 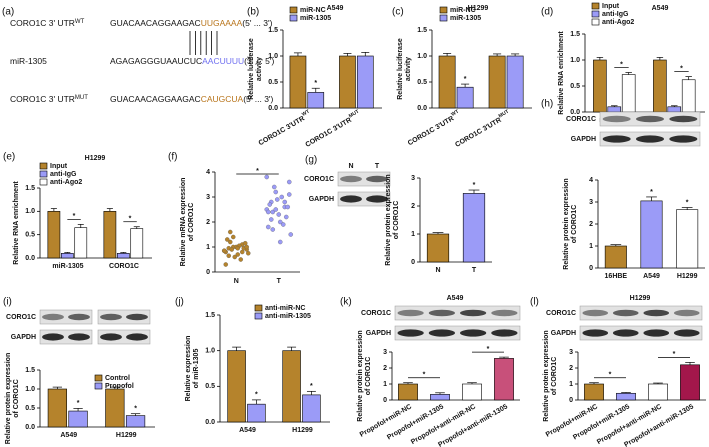 What do you see at coordinates (591, 268) in the screenshot?
I see `y-tick-label: 0` at bounding box center [591, 268].